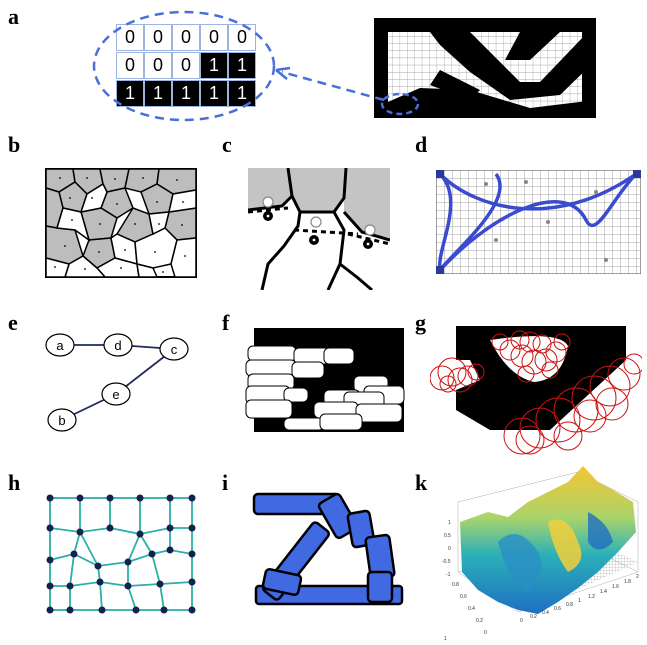  What do you see at coordinates (333, 86) in the screenshot?
I see `zoom-arrow` at bounding box center [333, 86].